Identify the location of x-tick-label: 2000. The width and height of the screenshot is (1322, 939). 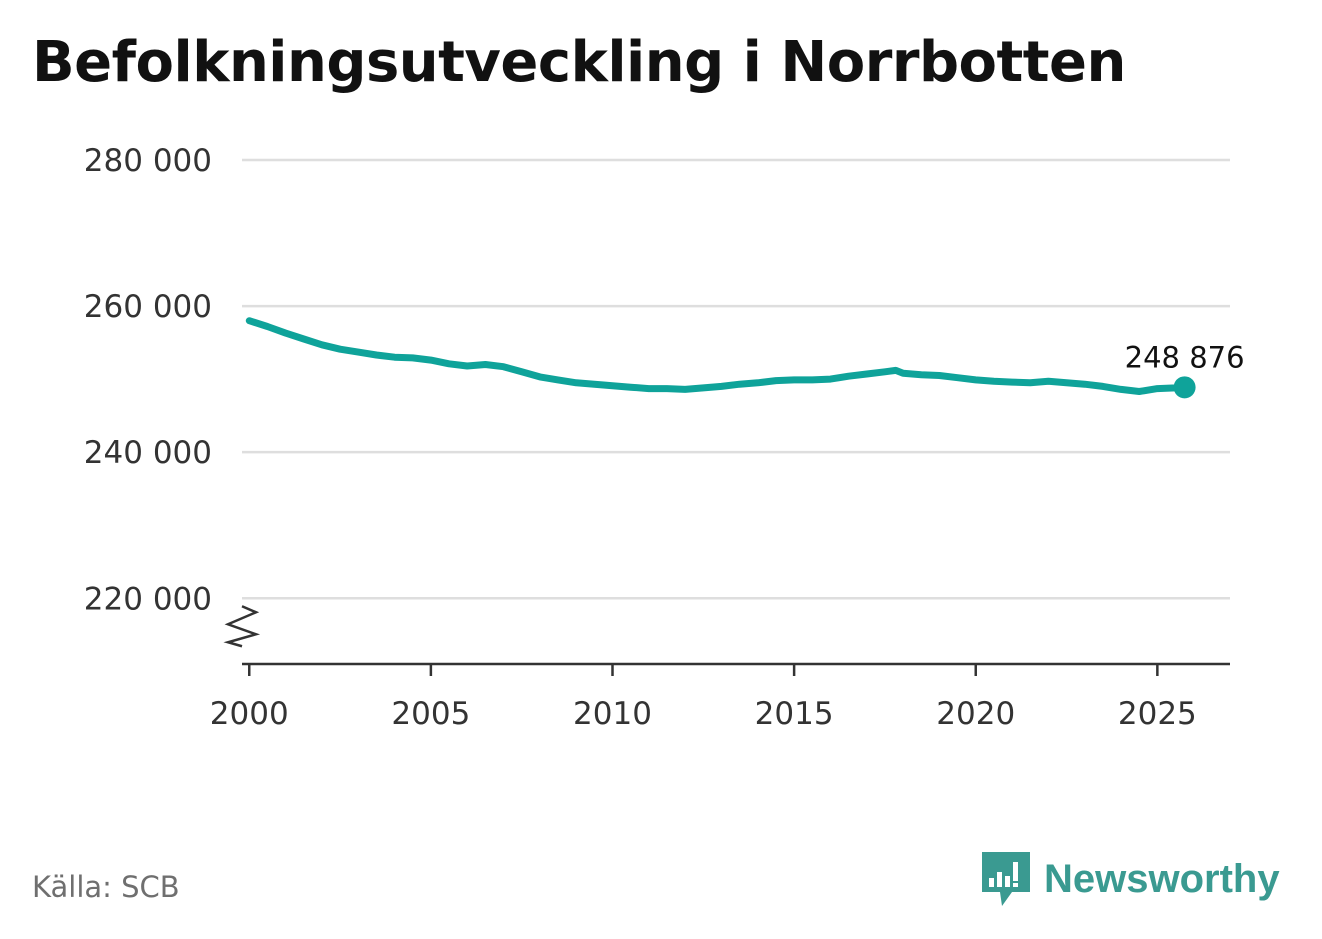
(249, 714).